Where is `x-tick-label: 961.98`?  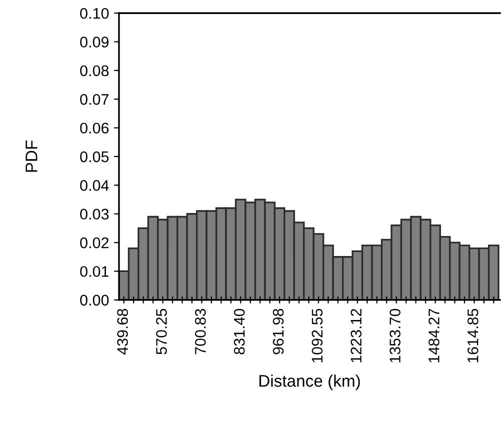
x-tick-label: 961.98 is located at coordinates (278, 331).